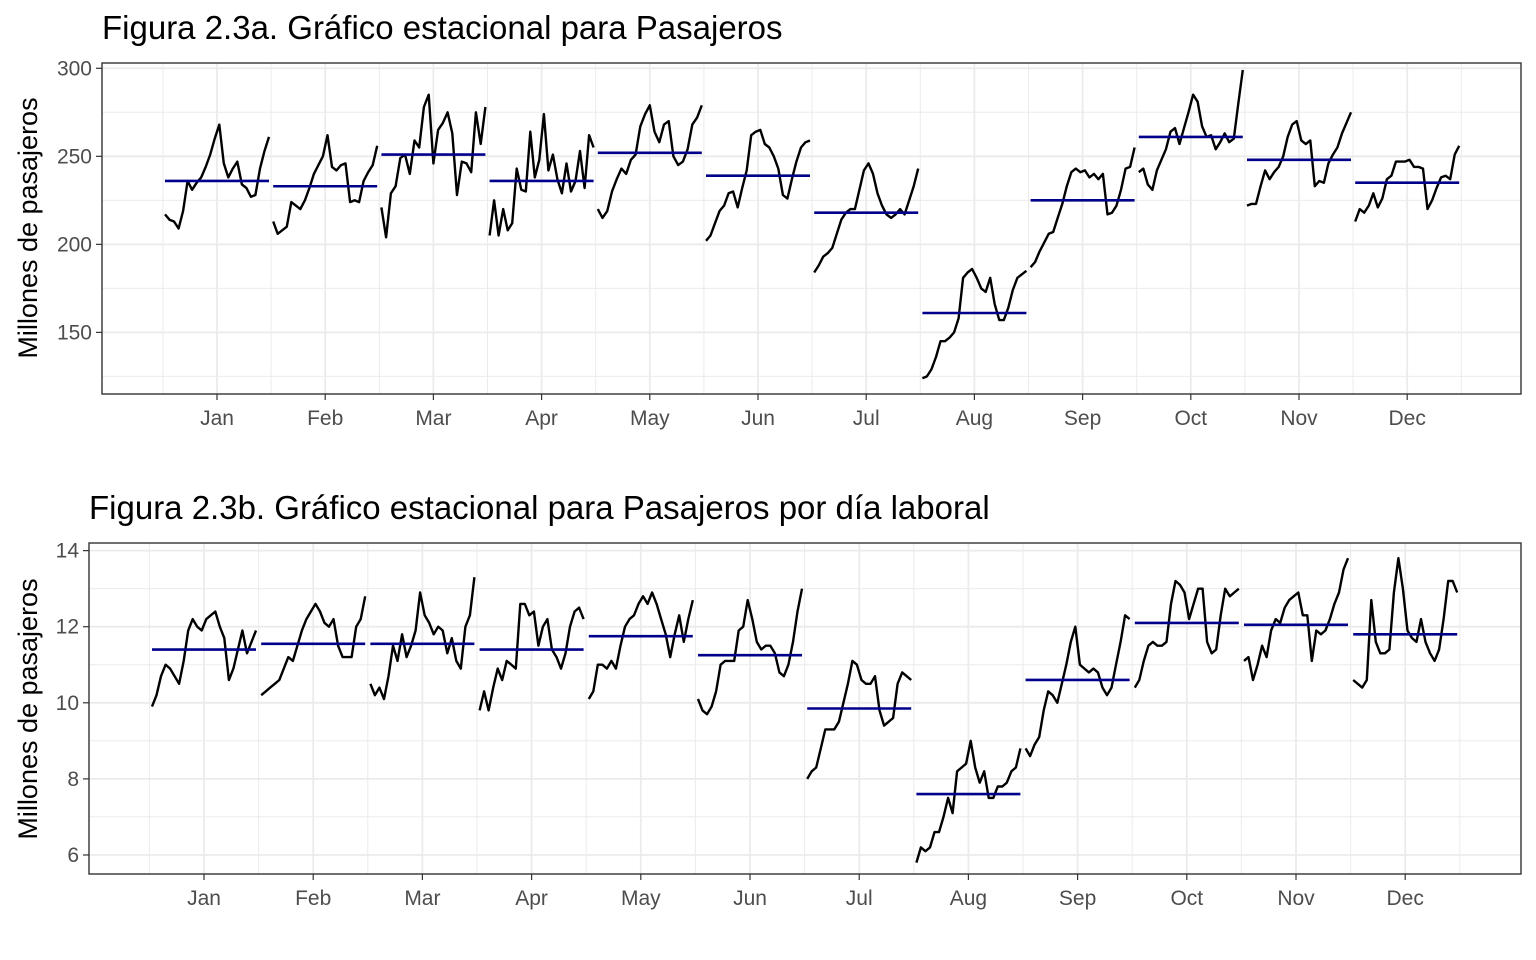  I want to click on y-tick-label: 200, so click(74, 244).